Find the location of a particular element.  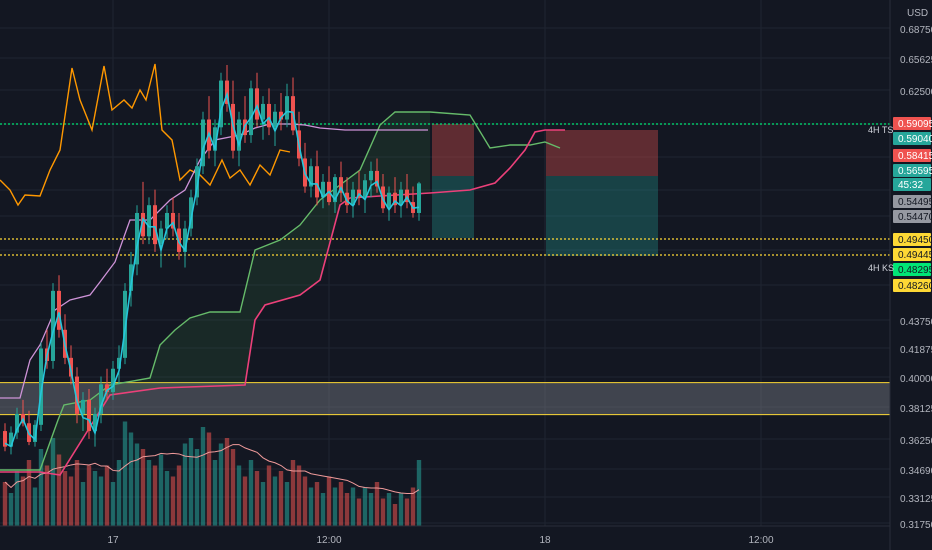

volume-ma-line is located at coordinates (212, 469).